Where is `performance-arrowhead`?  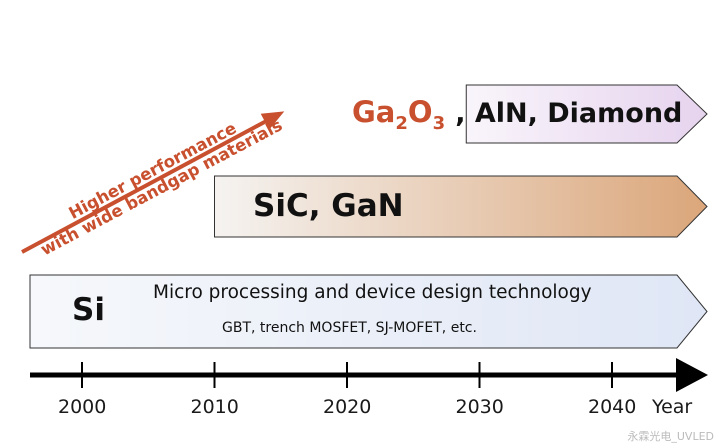
performance-arrowhead is located at coordinates (272, 120).